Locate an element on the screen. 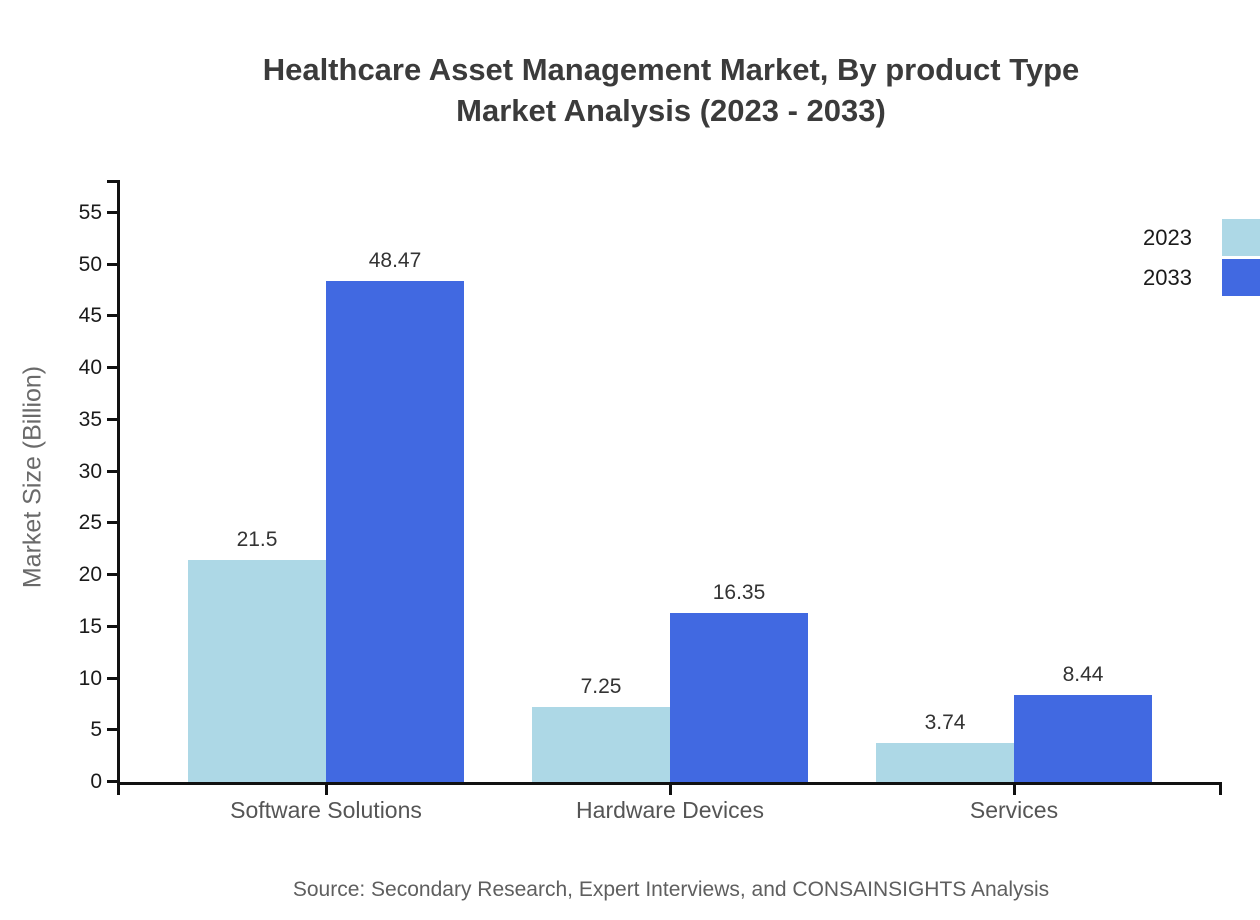 Image resolution: width=1260 pixels, height=920 pixels. category-label: Services is located at coordinates (1014, 810).